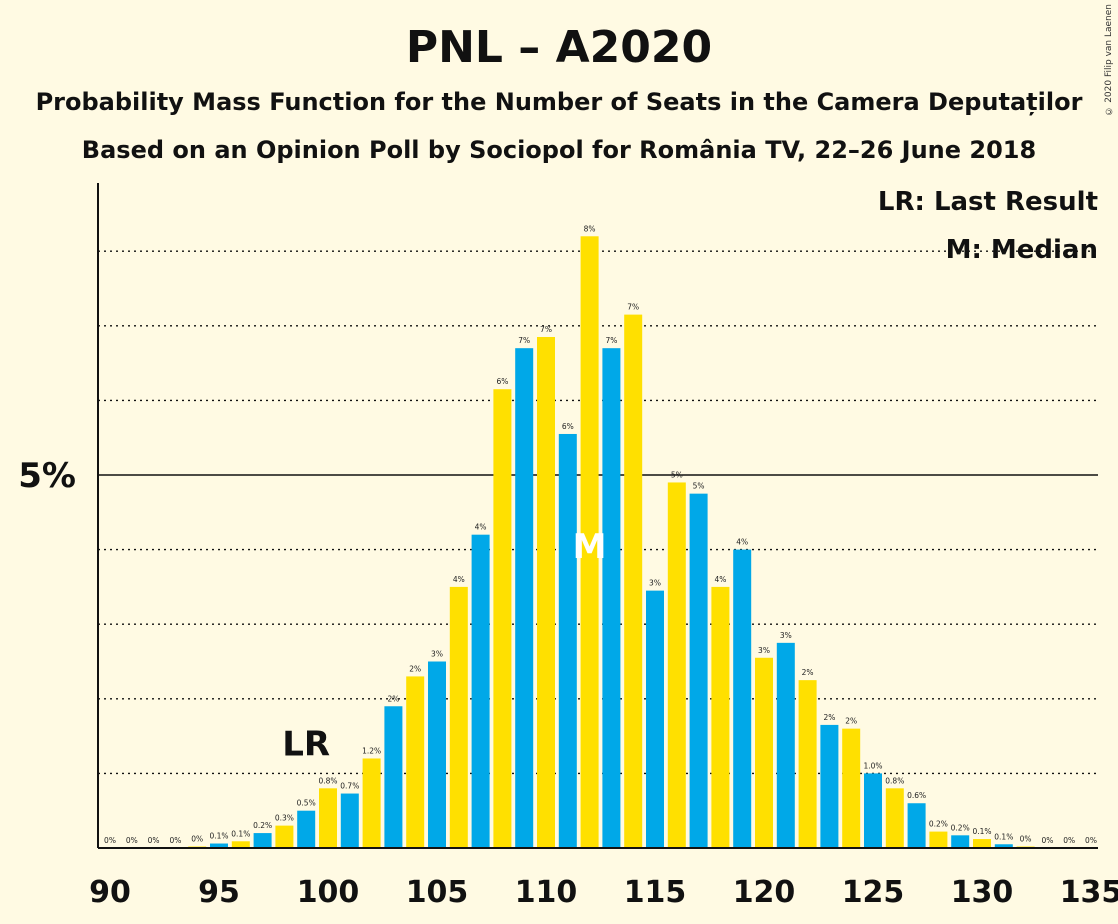 The width and height of the screenshot is (1118, 924). Describe the element at coordinates (349, 786) in the screenshot. I see `bar-value-label: 0.7%` at that location.